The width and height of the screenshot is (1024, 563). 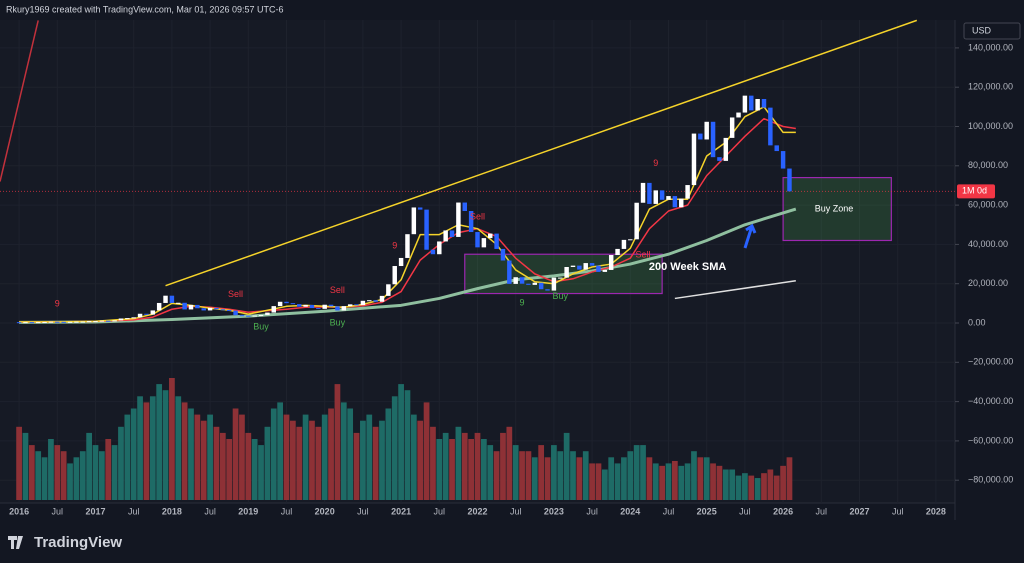 What do you see at coordinates (750, 236) in the screenshot?
I see `arrow` at bounding box center [750, 236].